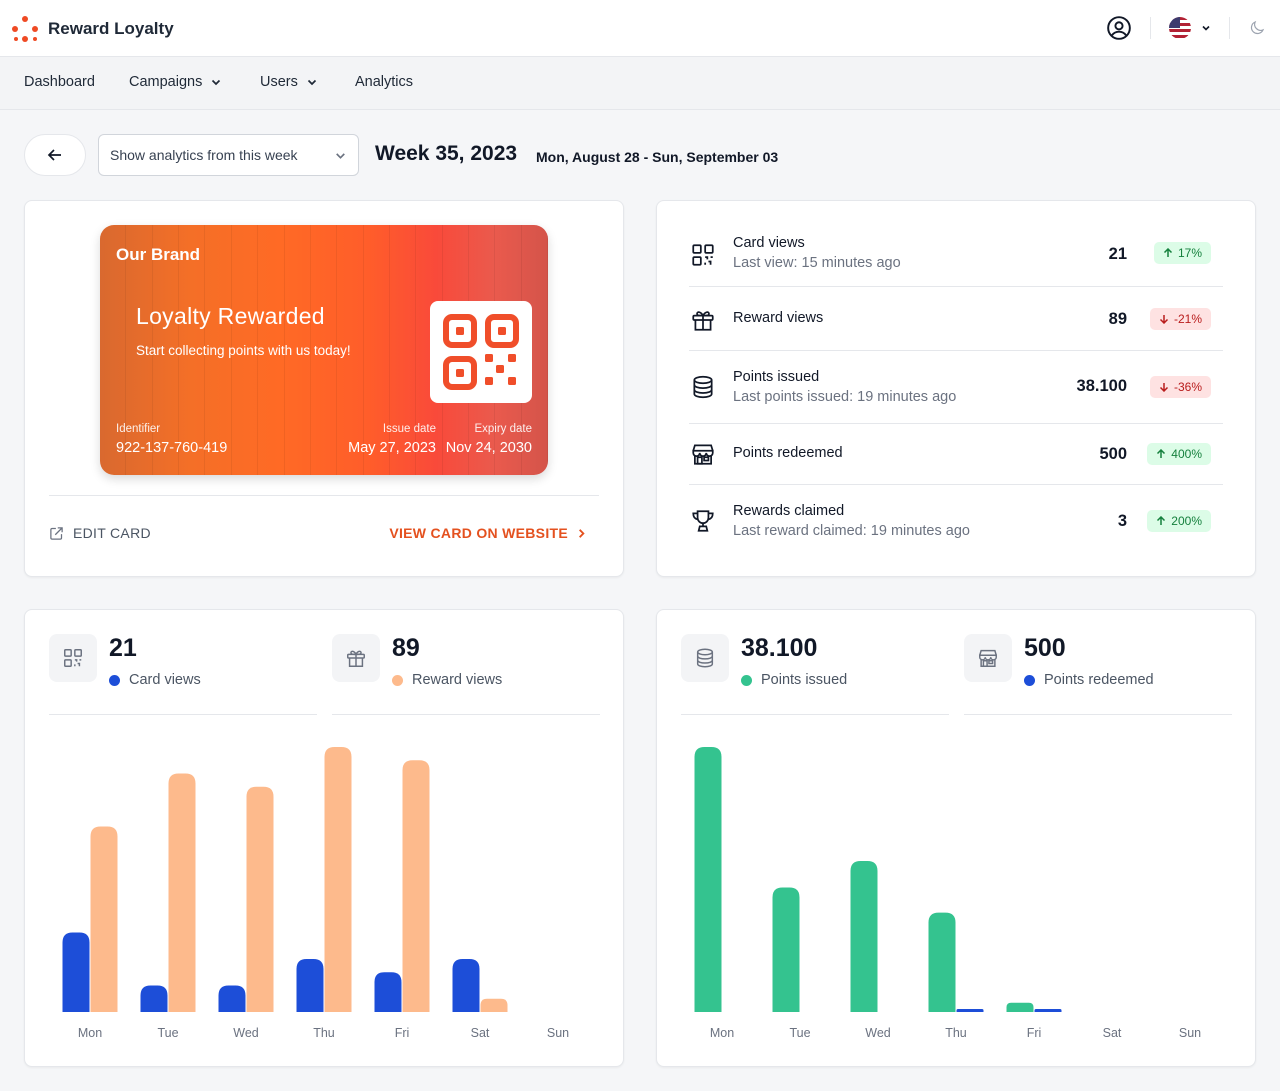 The image size is (1280, 1091). I want to click on bar-reward-views-wed, so click(260, 899).